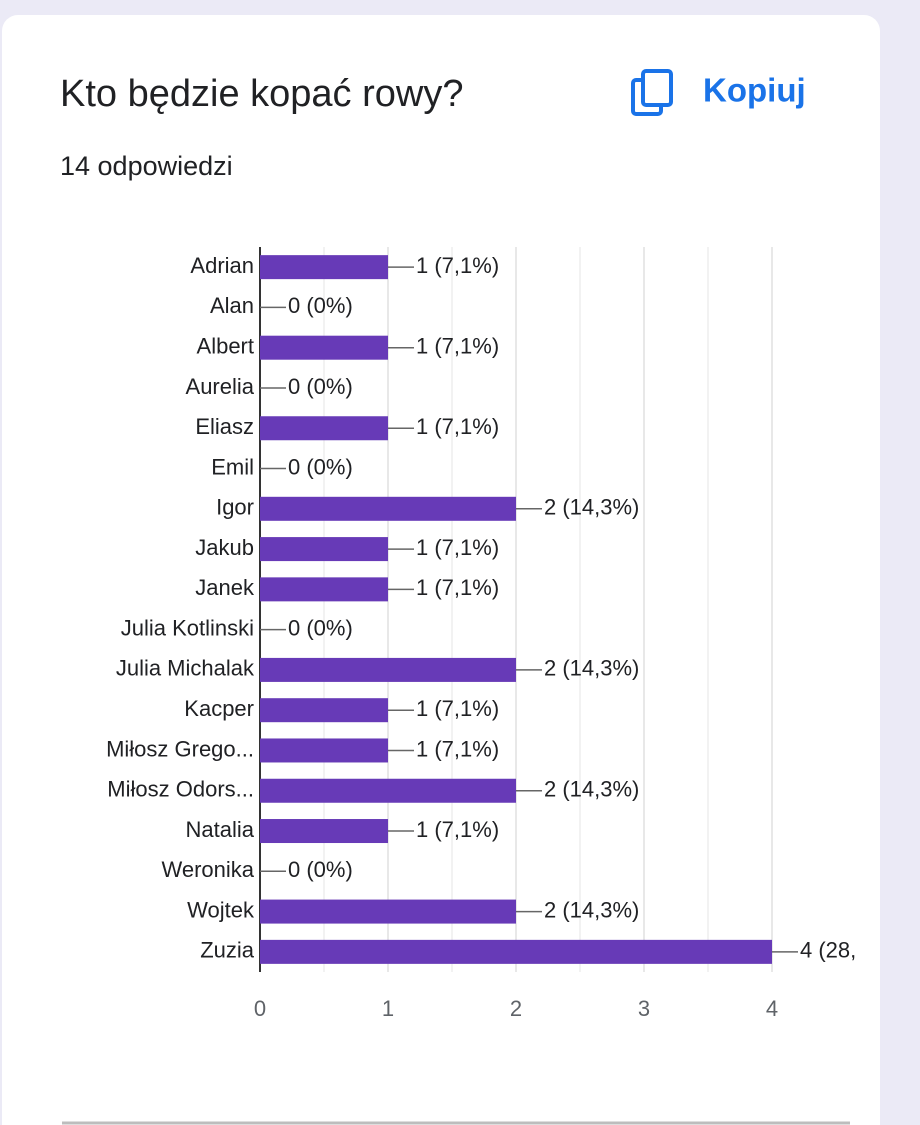 This screenshot has height=1125, width=920. I want to click on x-tick-label: 0, so click(260, 1008).